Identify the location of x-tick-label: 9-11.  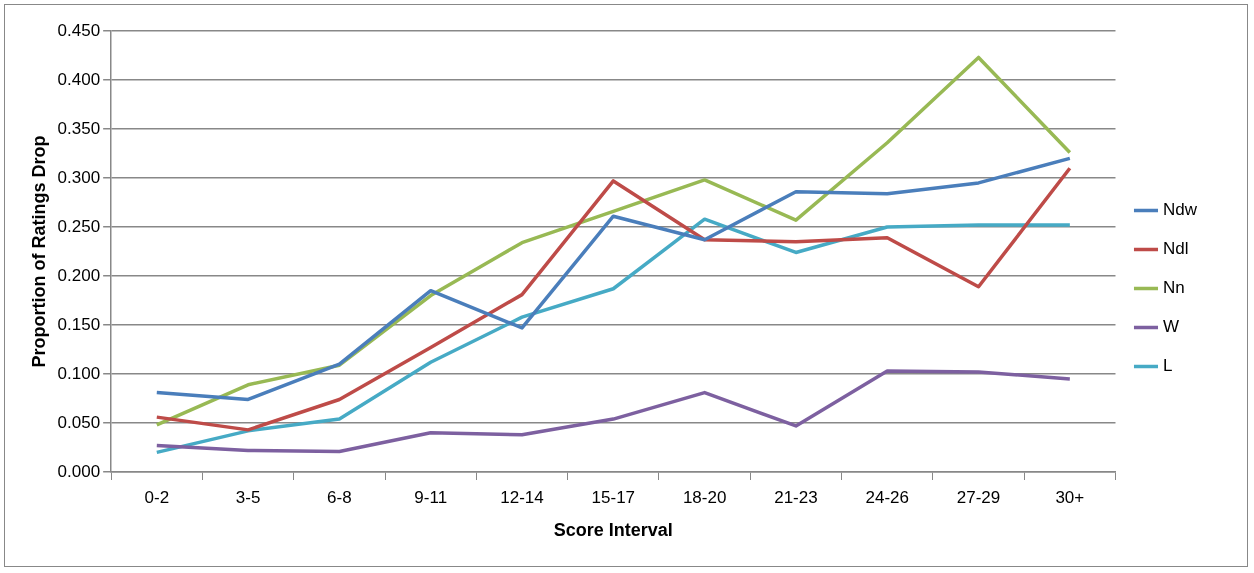
(431, 497).